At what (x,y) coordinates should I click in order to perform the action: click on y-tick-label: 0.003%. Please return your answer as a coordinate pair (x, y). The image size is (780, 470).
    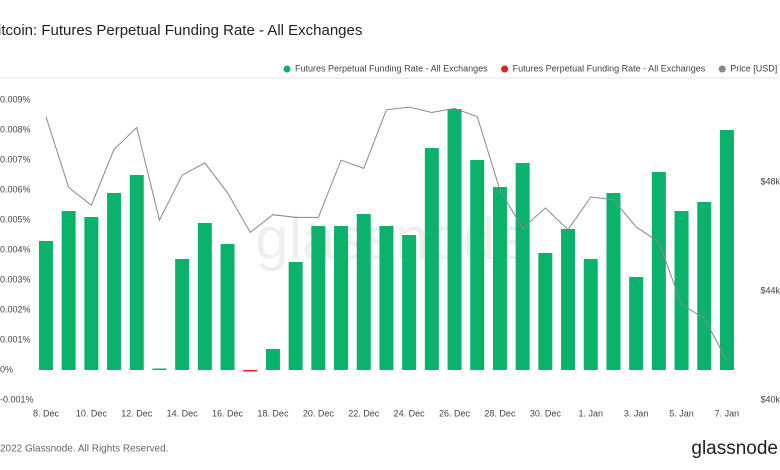
    Looking at the image, I should click on (15, 279).